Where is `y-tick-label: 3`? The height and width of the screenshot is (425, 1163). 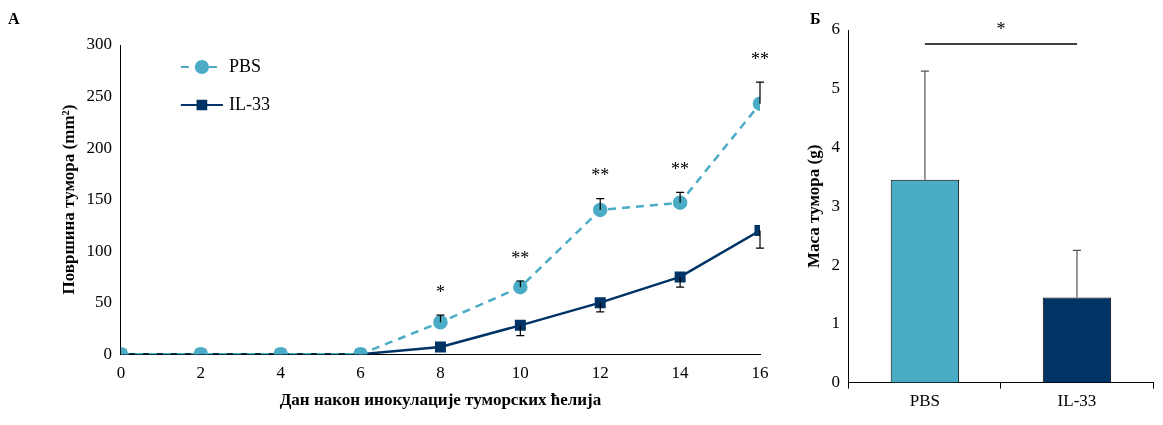 y-tick-label: 3 is located at coordinates (835, 205).